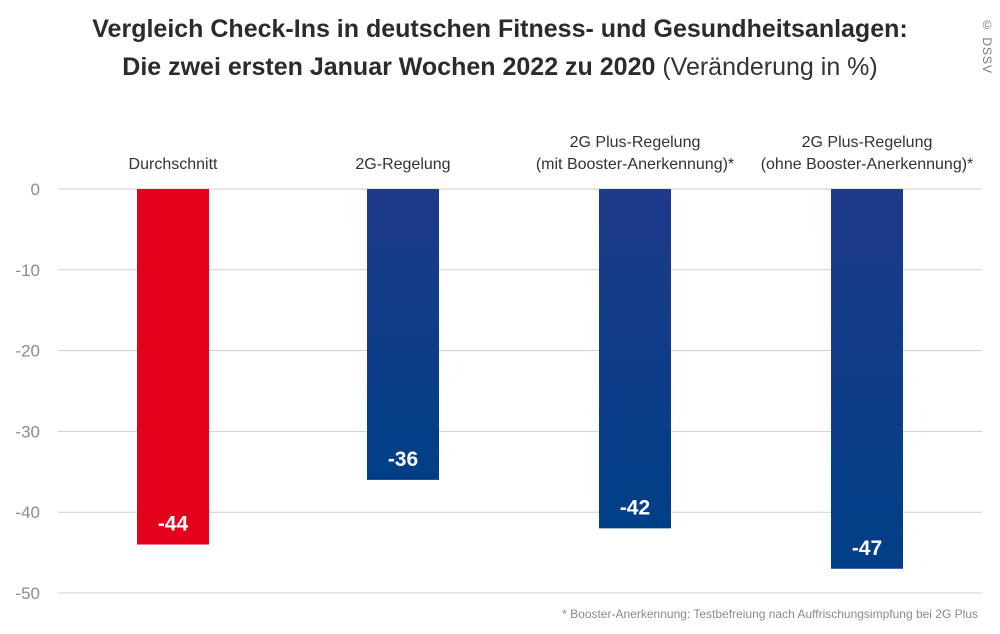 The height and width of the screenshot is (634, 1000). Describe the element at coordinates (35, 189) in the screenshot. I see `y-tick-label: 0` at that location.